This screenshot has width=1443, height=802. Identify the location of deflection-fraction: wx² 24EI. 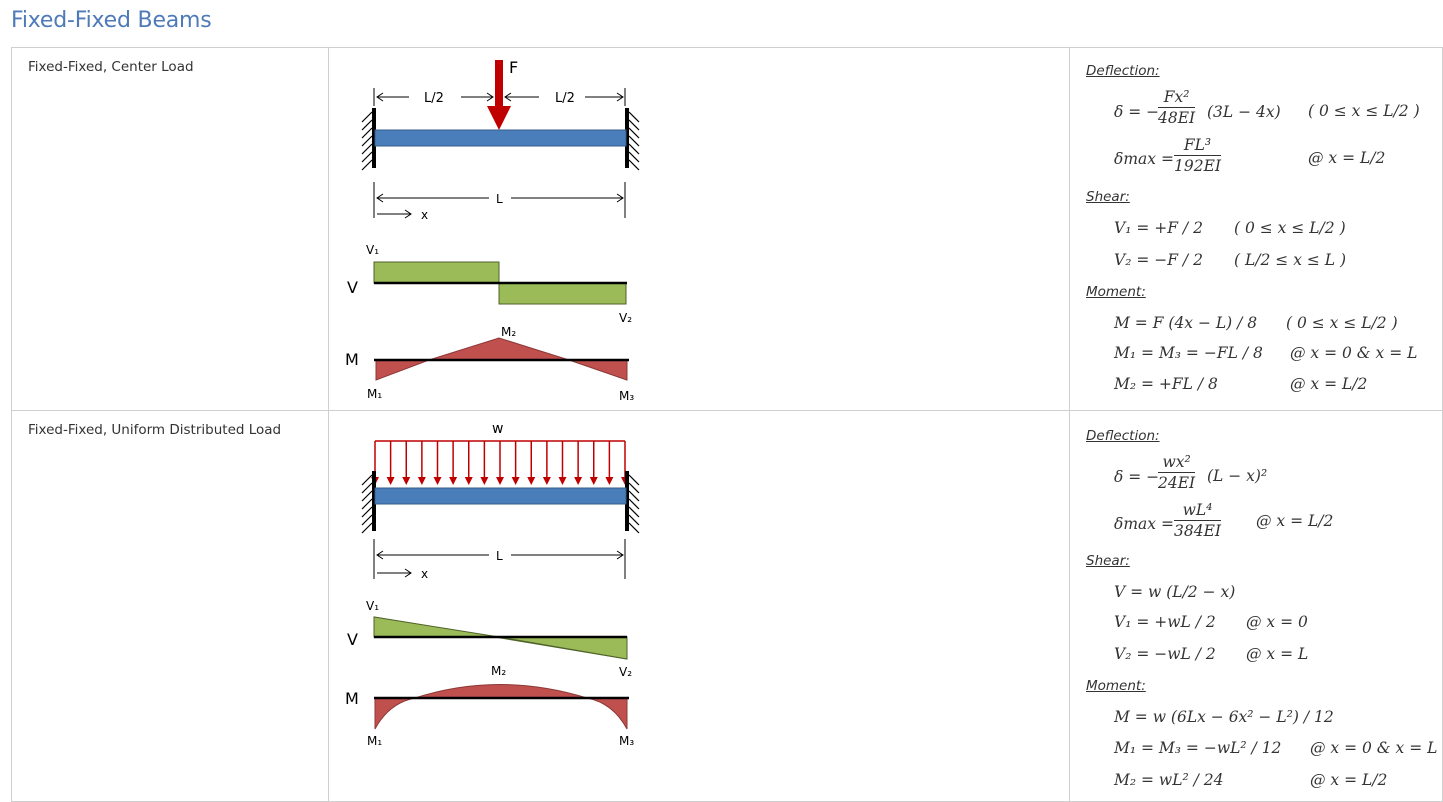
(1177, 472).